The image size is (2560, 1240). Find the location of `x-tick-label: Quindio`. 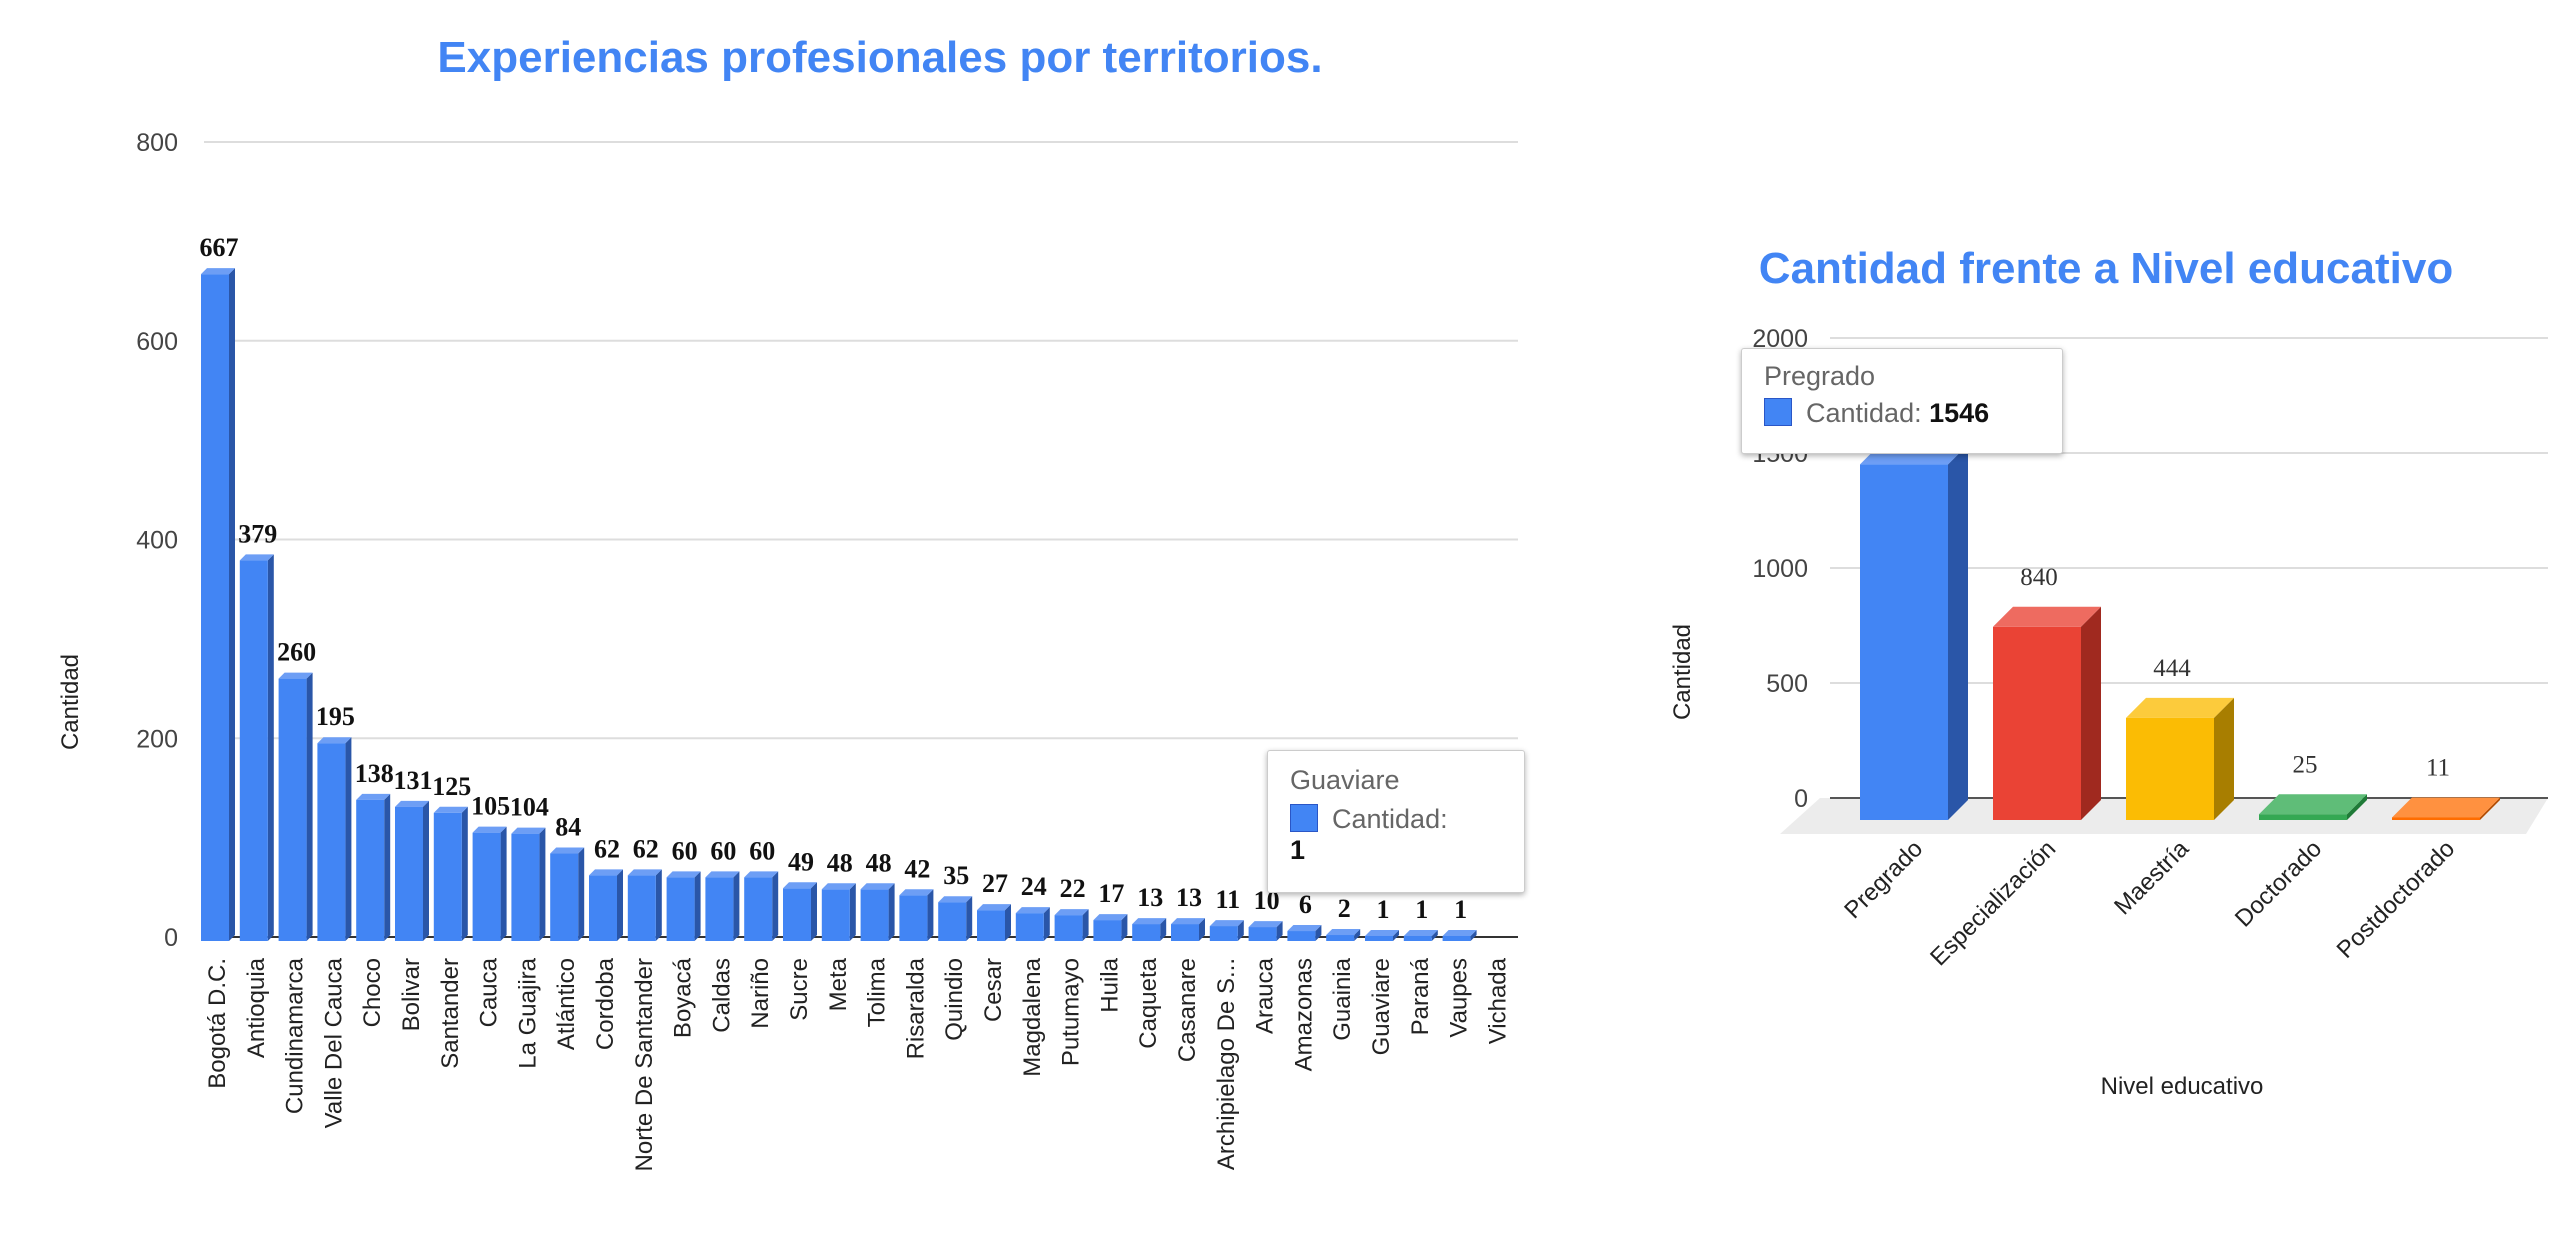

x-tick-label: Quindio is located at coordinates (954, 999).